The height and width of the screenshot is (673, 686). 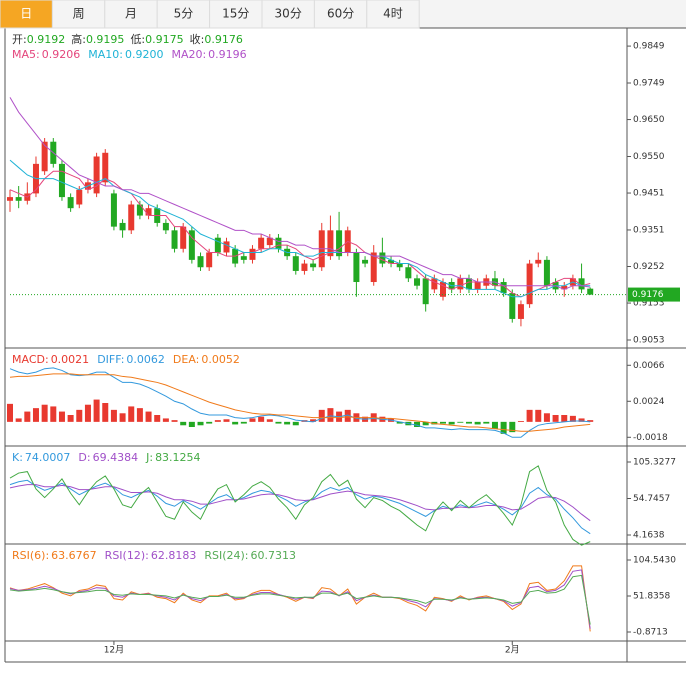 What do you see at coordinates (30, 555) in the screenshot?
I see `legend-name: RSI(6):` at bounding box center [30, 555].